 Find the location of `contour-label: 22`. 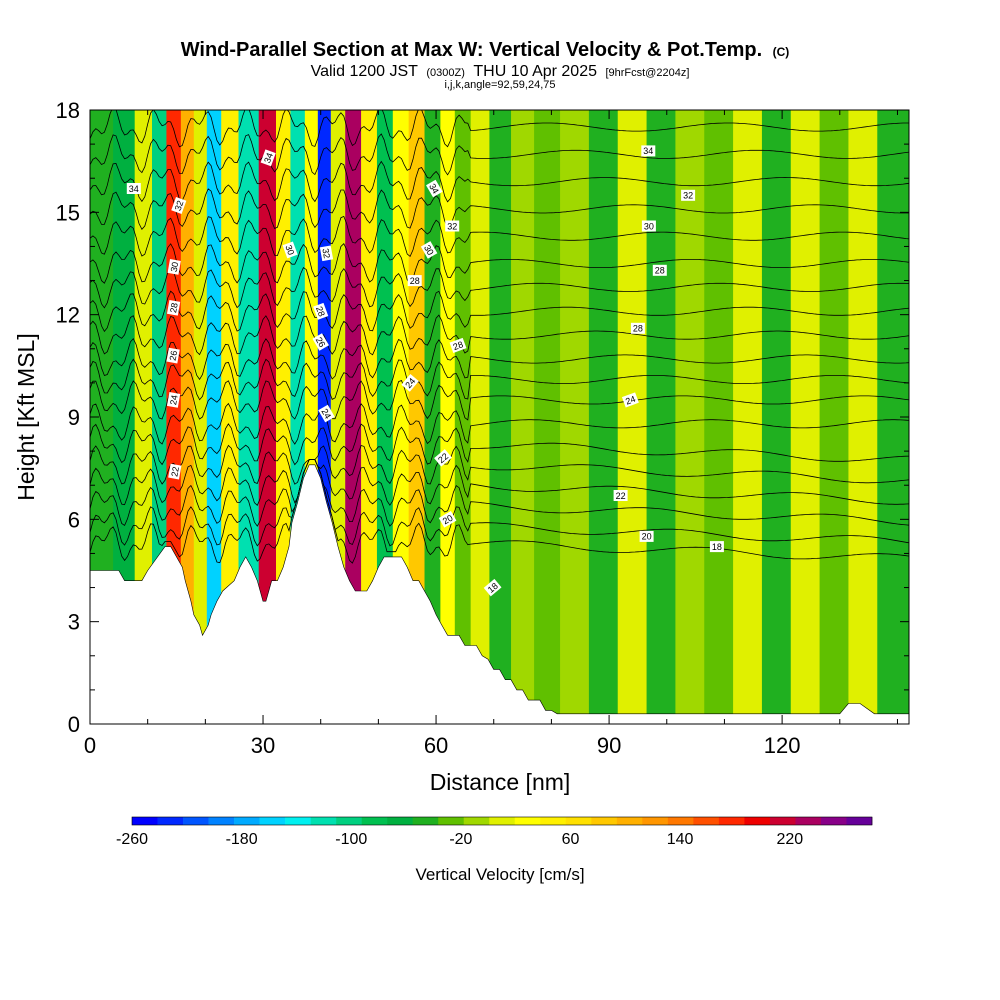

contour-label: 22 is located at coordinates (620, 495).